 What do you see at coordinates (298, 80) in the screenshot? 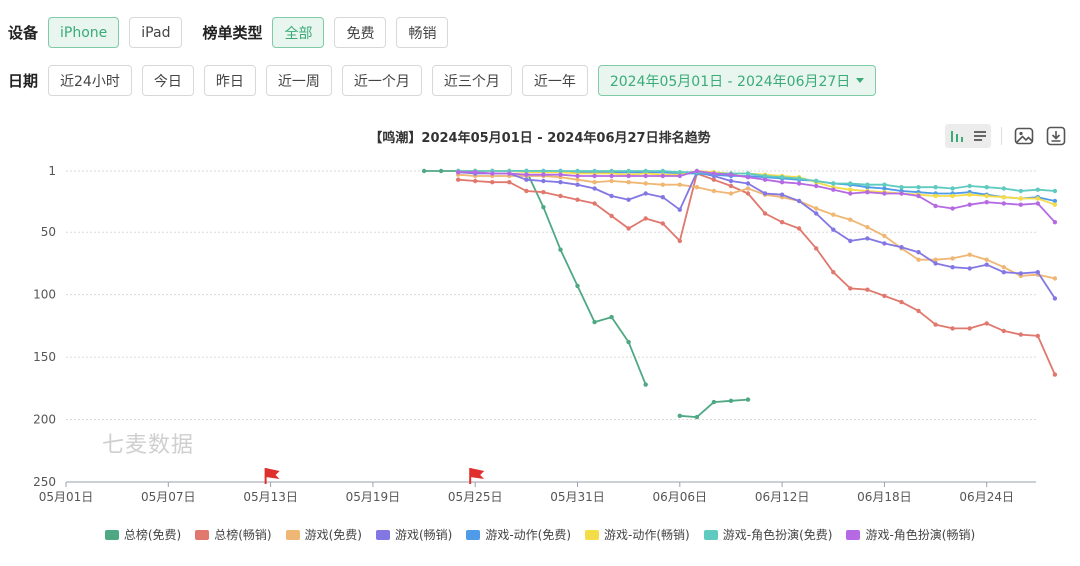
I see `date-week-button: 近一周` at bounding box center [298, 80].